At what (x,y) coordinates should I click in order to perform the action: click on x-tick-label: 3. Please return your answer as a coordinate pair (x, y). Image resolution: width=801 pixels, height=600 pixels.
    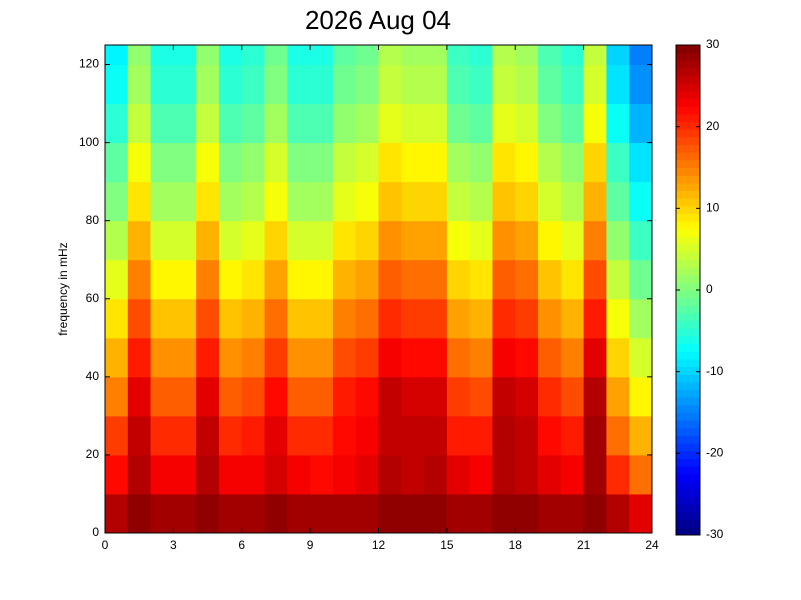
    Looking at the image, I should click on (173, 545).